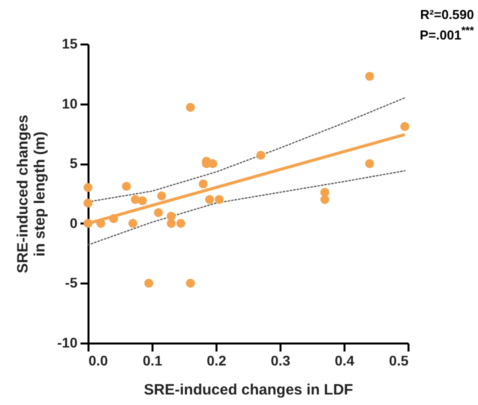 The width and height of the screenshot is (478, 405). Describe the element at coordinates (280, 360) in the screenshot. I see `x-tick-label: 0.3` at that location.